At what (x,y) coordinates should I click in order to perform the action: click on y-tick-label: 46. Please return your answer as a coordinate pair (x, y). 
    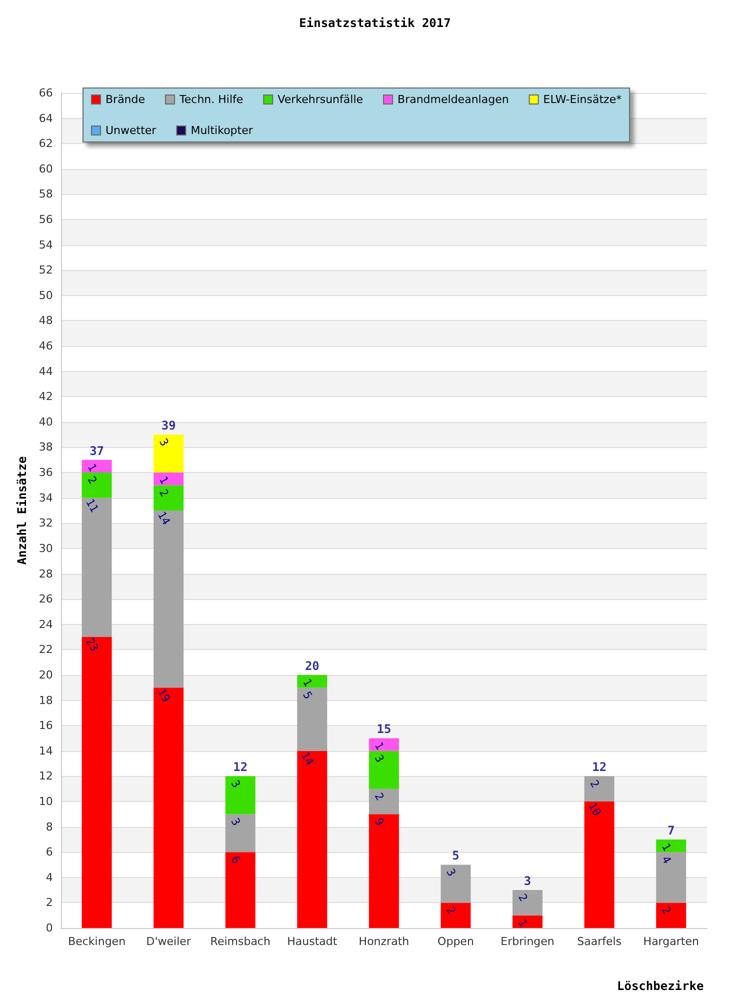
    Looking at the image, I should click on (45, 346).